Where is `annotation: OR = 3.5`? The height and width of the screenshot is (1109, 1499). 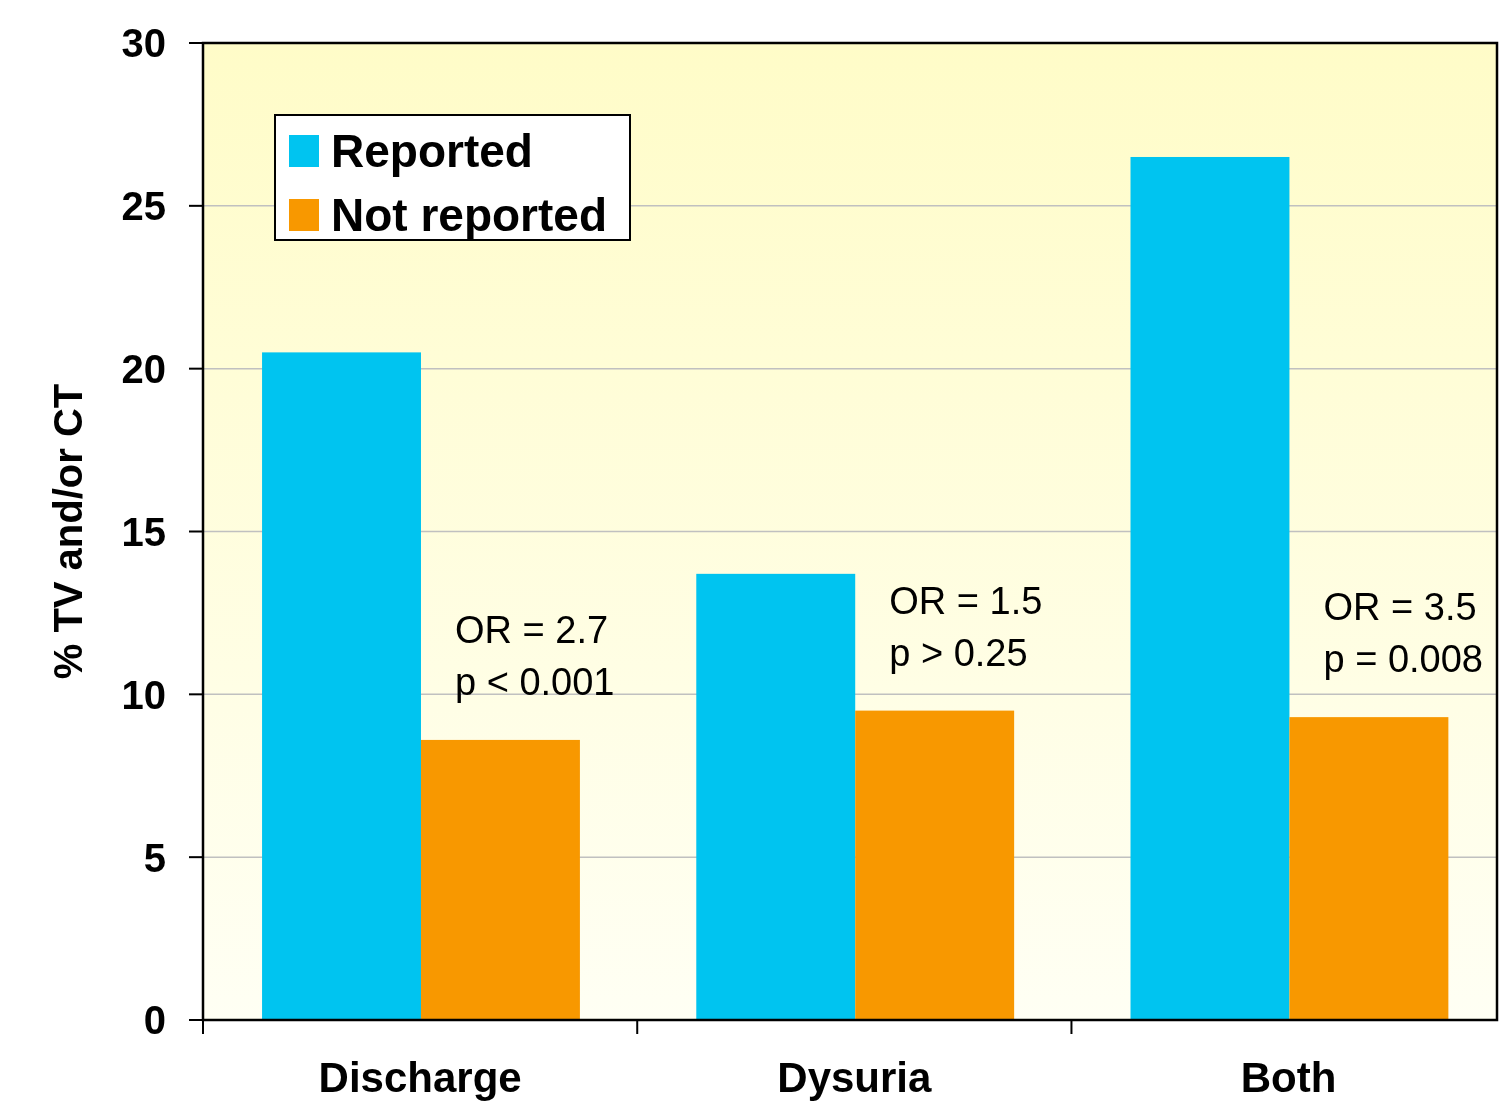 annotation: OR = 3.5 is located at coordinates (1400, 607).